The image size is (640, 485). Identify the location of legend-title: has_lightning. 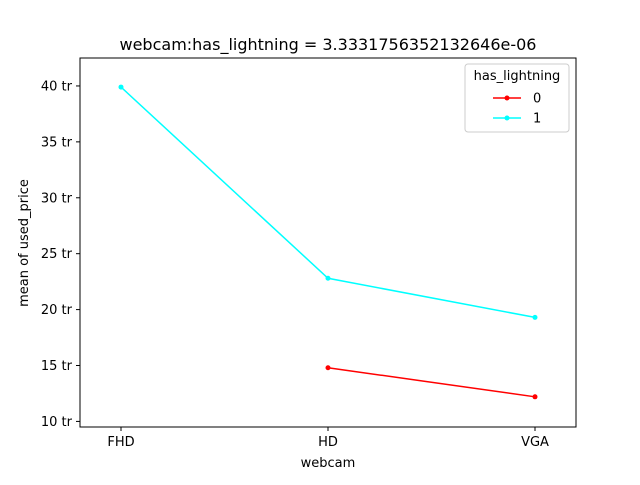
(517, 76).